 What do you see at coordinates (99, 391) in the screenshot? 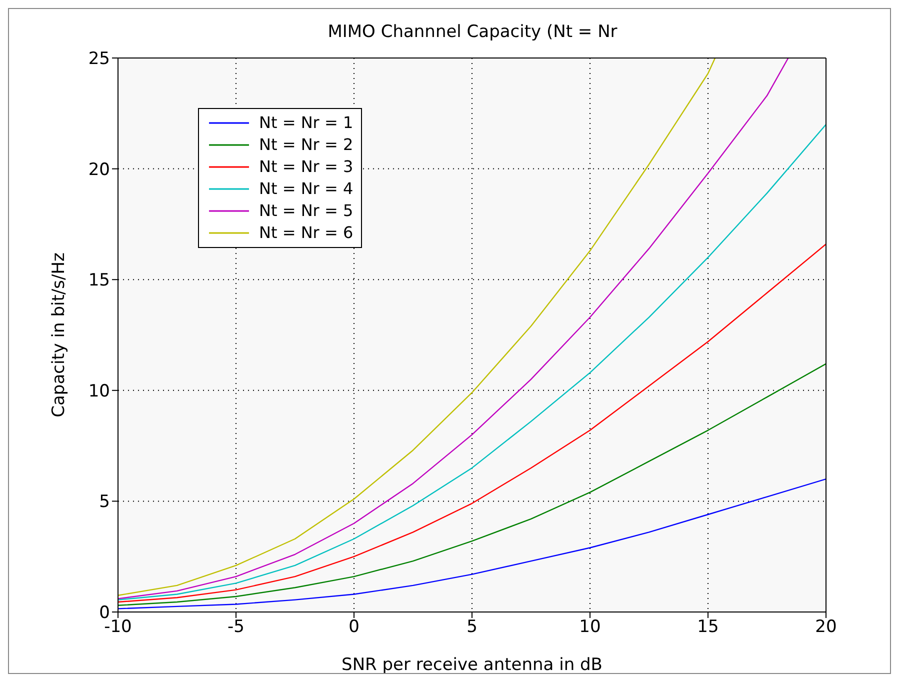
I see `y-tick-label: 10` at bounding box center [99, 391].